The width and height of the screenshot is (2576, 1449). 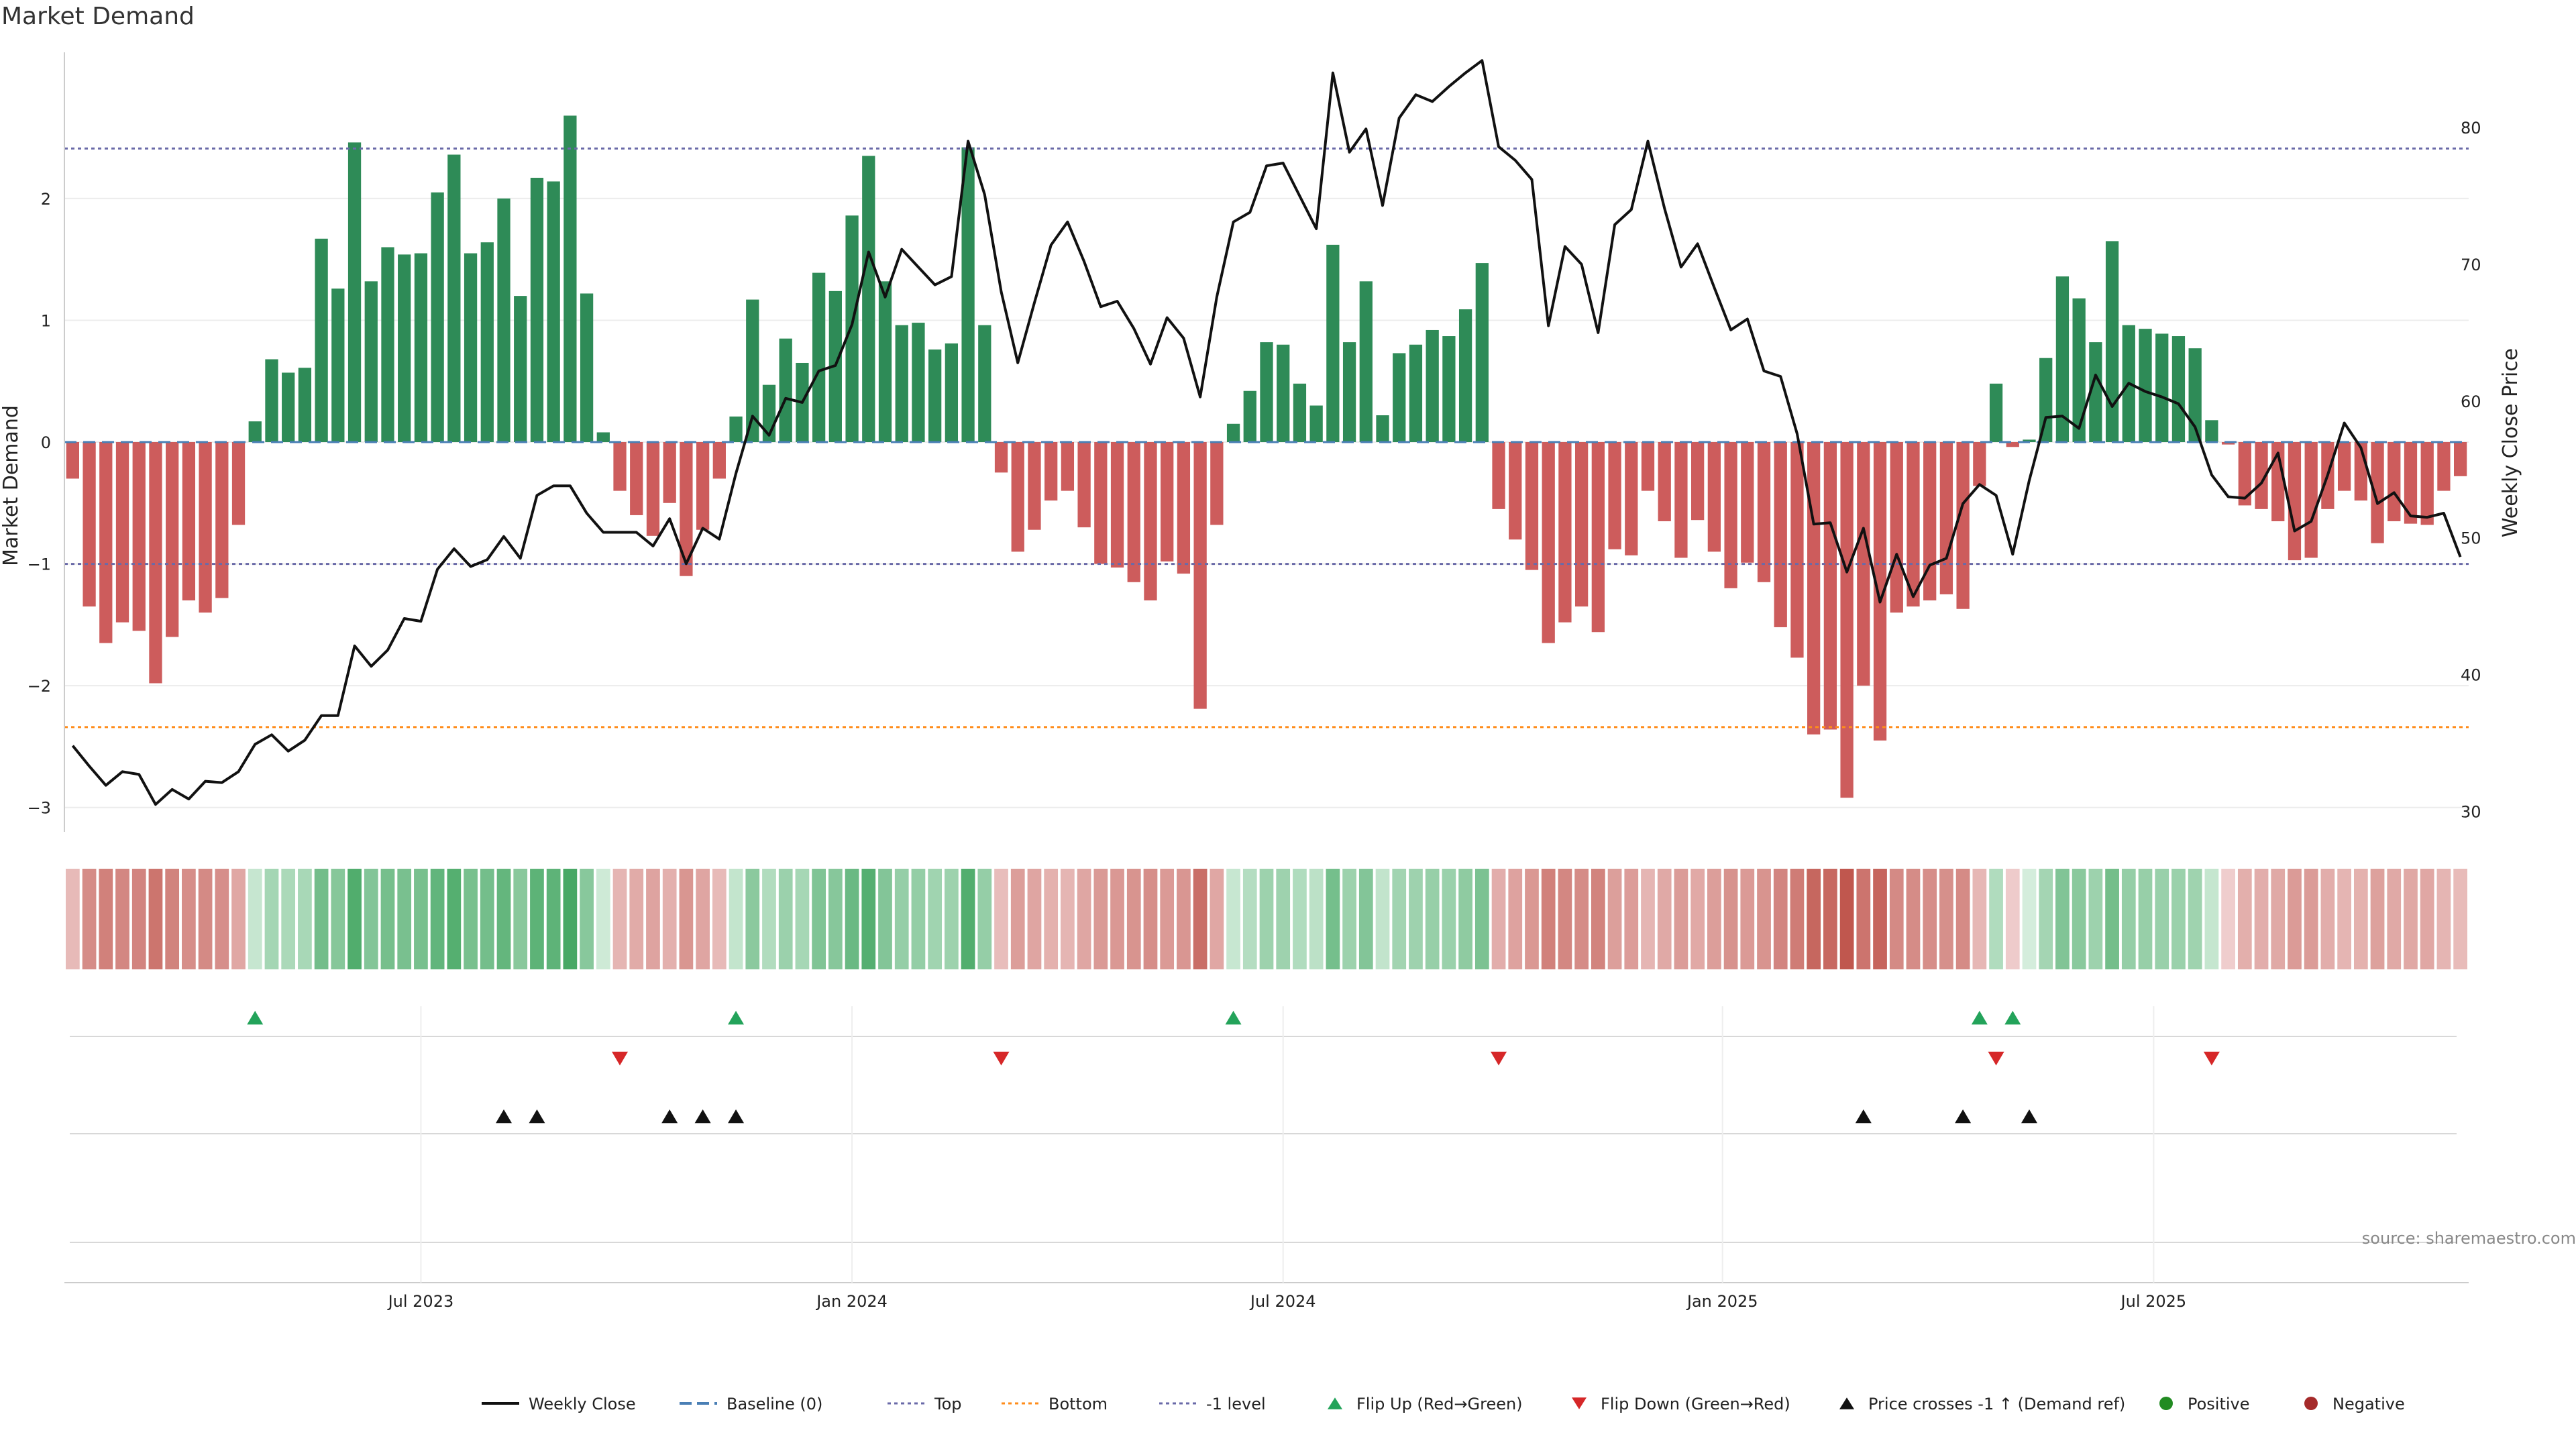 What do you see at coordinates (1001, 1058) in the screenshot?
I see `flip-down-marker` at bounding box center [1001, 1058].